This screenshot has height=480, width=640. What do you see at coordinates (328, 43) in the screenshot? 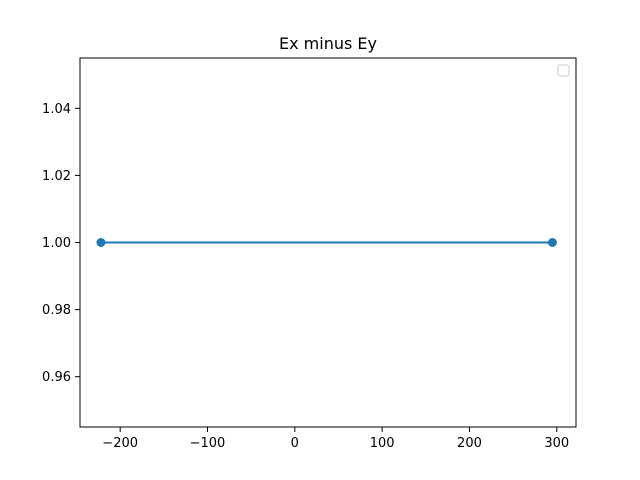
I see `chart-title: Ex minus Ey` at bounding box center [328, 43].